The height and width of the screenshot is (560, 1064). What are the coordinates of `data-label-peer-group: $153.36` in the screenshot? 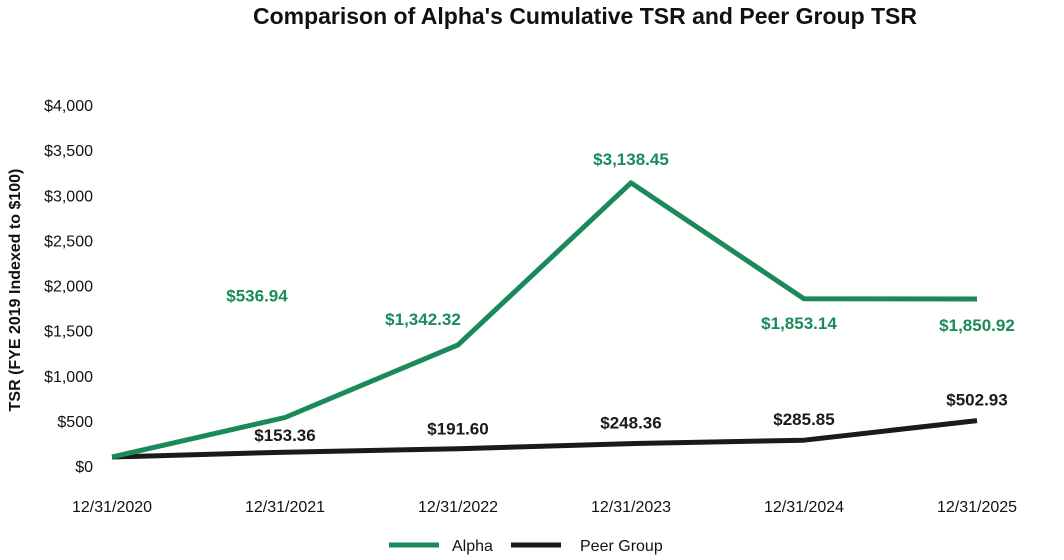 It's located at (284, 435).